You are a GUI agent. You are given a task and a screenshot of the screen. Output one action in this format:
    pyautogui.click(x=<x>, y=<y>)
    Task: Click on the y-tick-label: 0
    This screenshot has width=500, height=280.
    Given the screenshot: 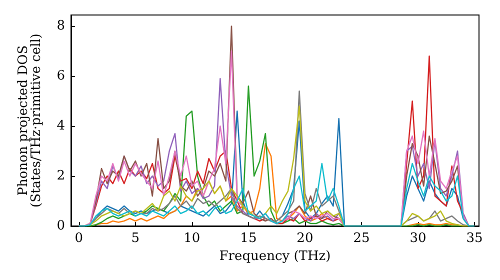 What is the action you would take?
    pyautogui.click(x=60, y=226)
    